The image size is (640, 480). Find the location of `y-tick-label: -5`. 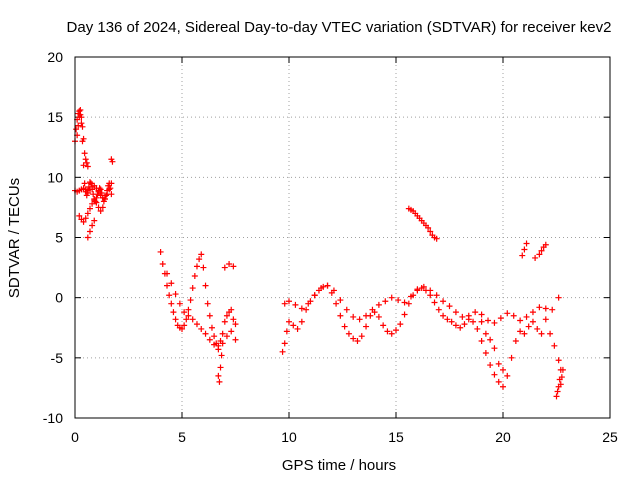

y-tick-label: -5 is located at coordinates (57, 358).